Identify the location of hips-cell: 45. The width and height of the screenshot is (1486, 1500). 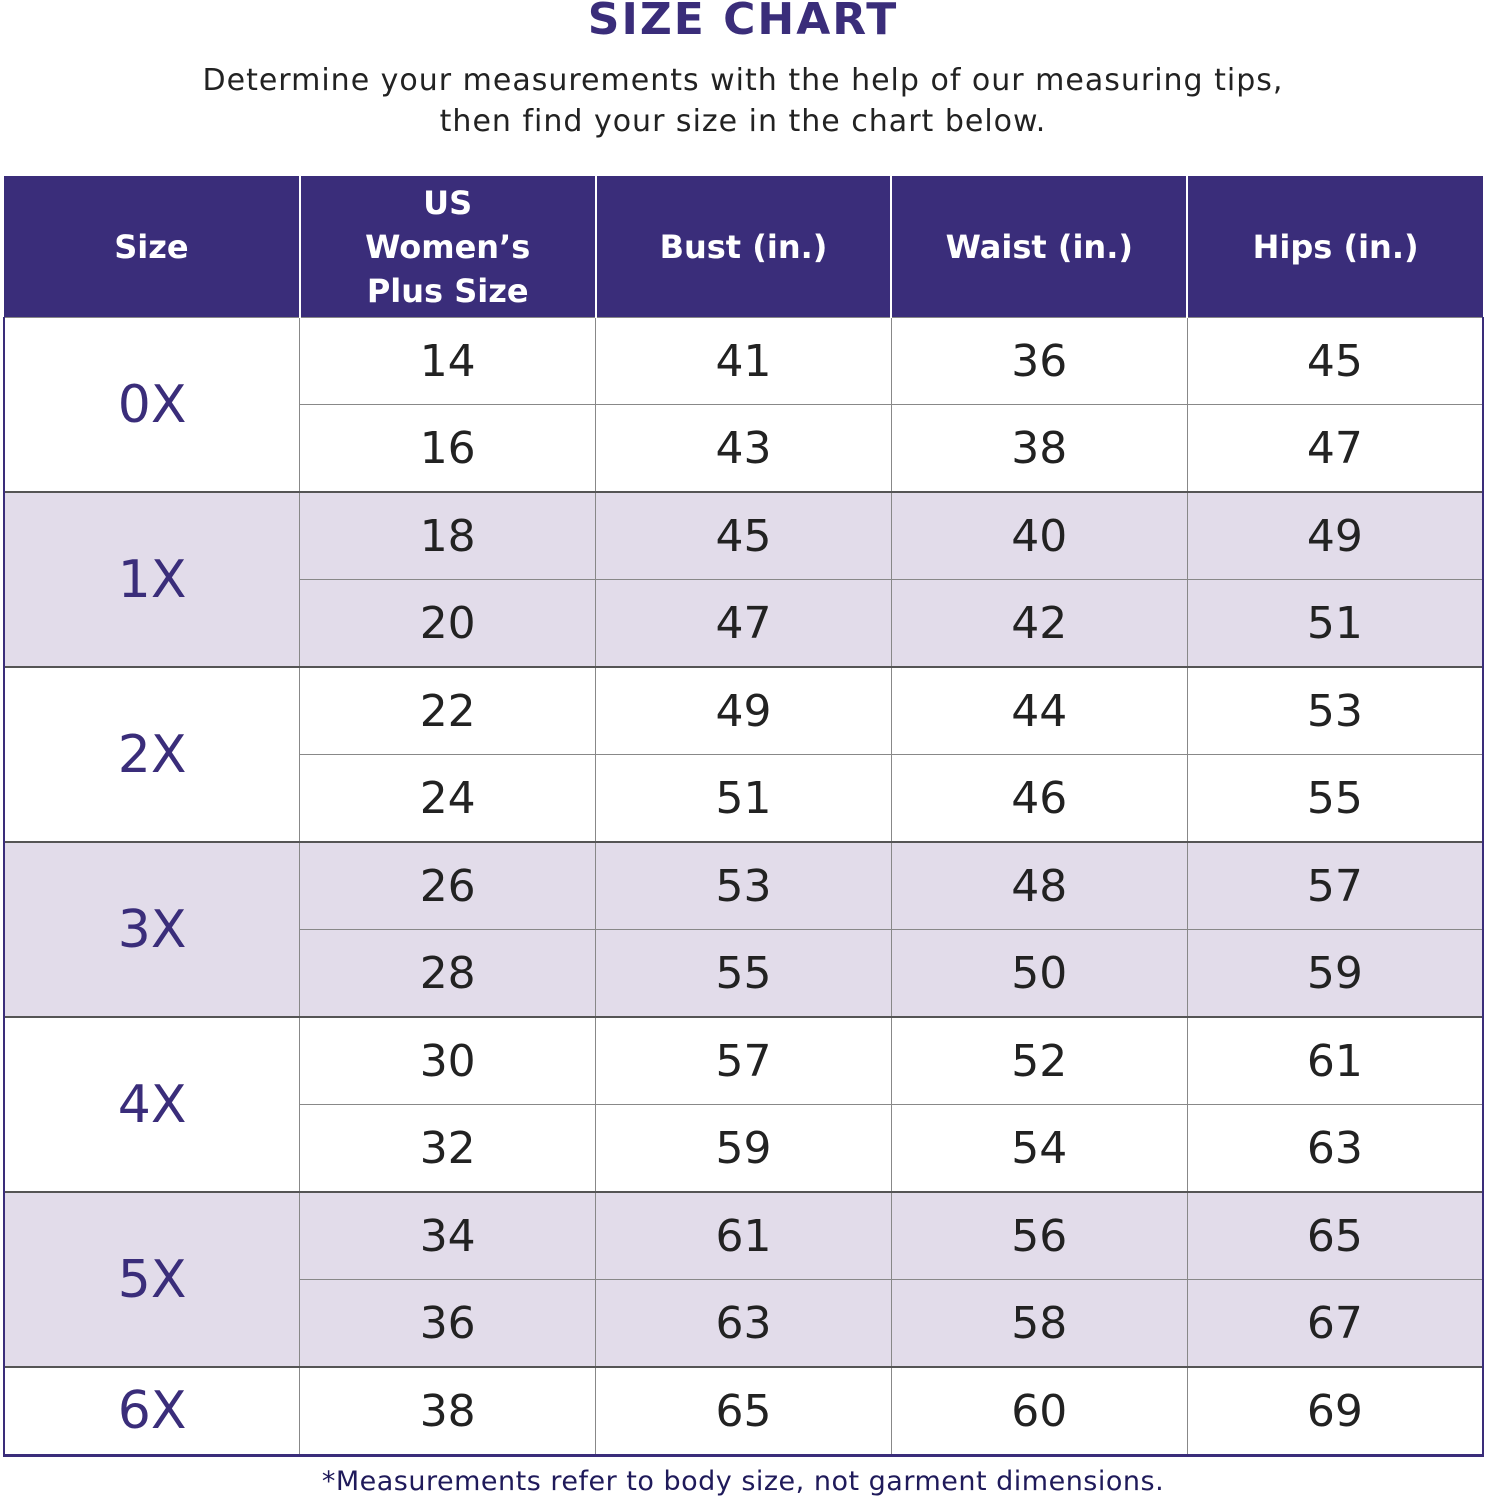
(1335, 361).